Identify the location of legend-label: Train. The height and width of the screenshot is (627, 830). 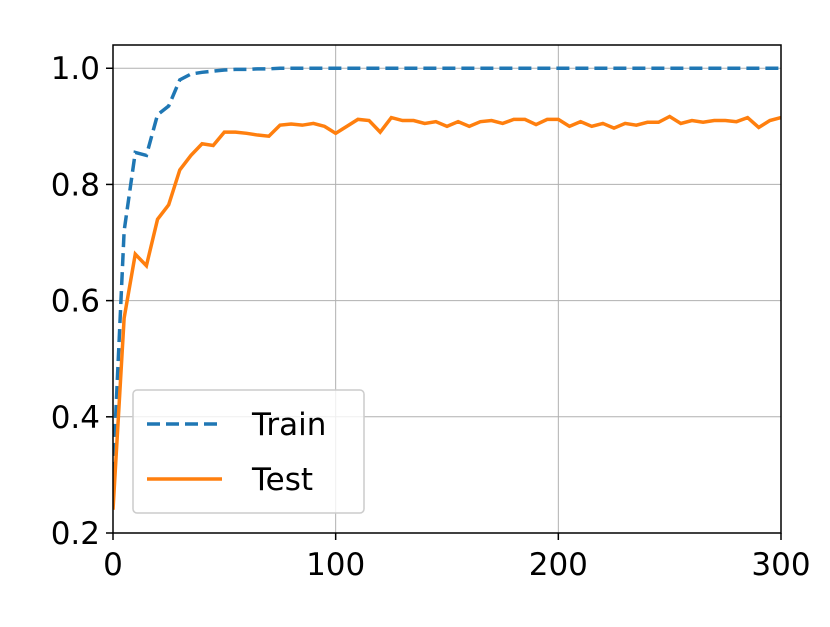
(288, 425).